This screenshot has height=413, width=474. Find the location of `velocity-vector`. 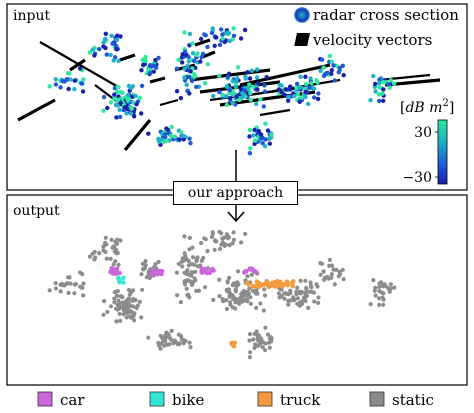

velocity-vector is located at coordinates (405, 77).